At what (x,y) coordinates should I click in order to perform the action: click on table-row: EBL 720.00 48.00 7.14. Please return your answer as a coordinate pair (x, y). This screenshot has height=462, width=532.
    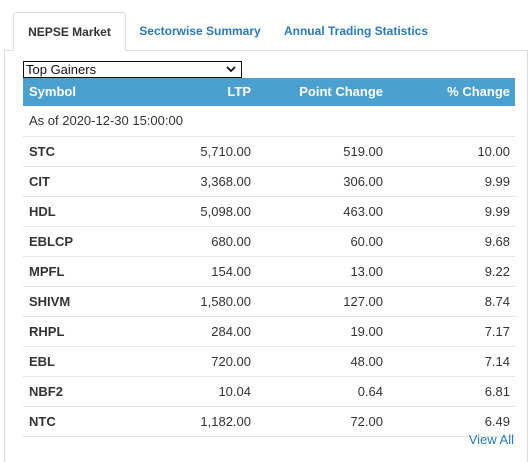
    Looking at the image, I should click on (269, 362).